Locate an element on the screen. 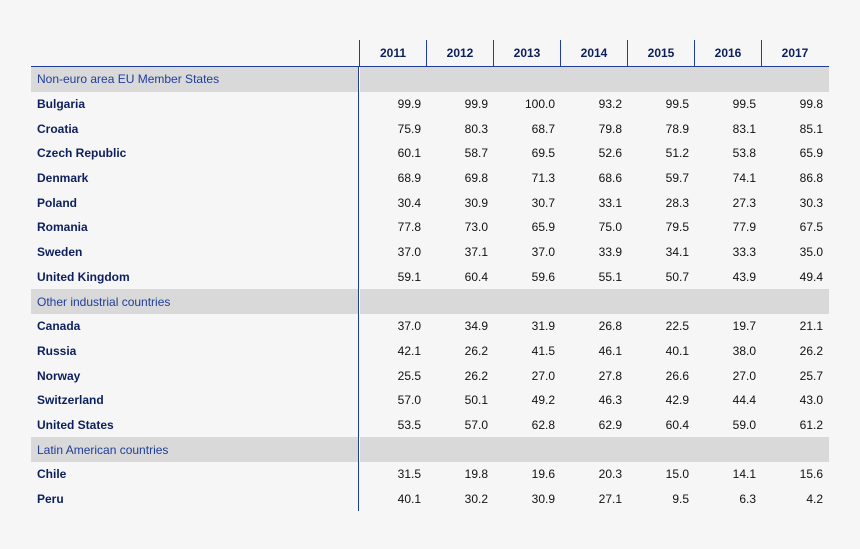  row-label: Chile is located at coordinates (195, 474).